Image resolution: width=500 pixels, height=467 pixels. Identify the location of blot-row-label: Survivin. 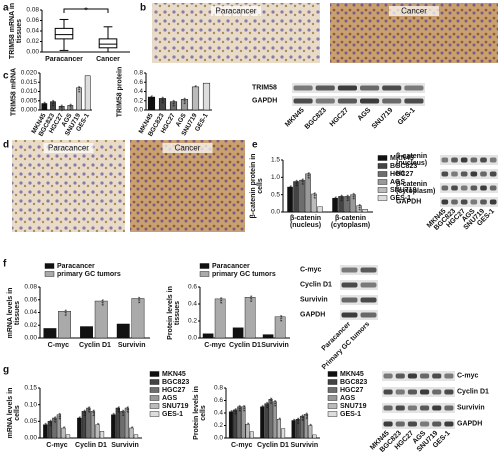
(314, 300).